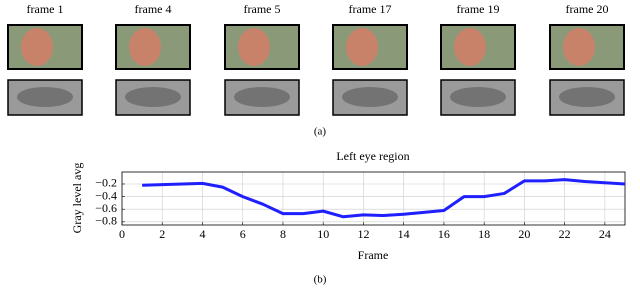 The image size is (640, 289). I want to click on caption-a: (a), so click(320, 132).